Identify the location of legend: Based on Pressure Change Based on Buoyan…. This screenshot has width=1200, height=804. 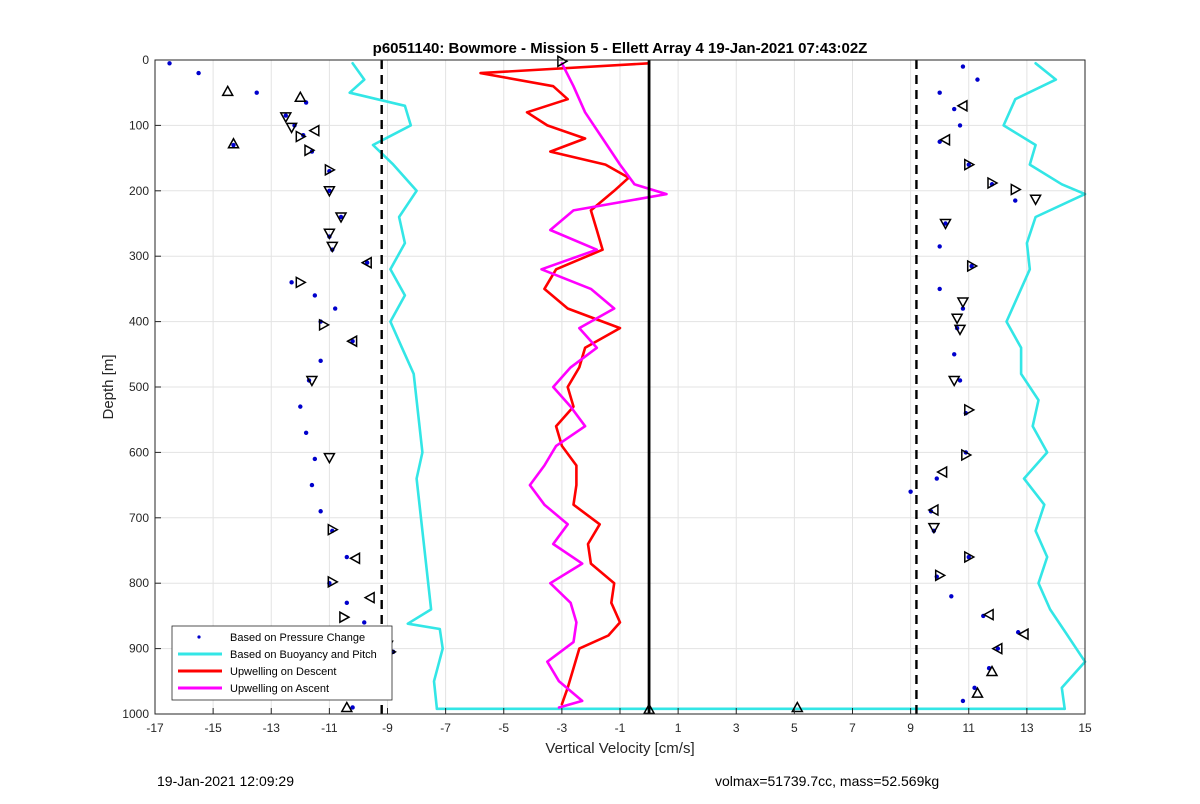
(282, 663).